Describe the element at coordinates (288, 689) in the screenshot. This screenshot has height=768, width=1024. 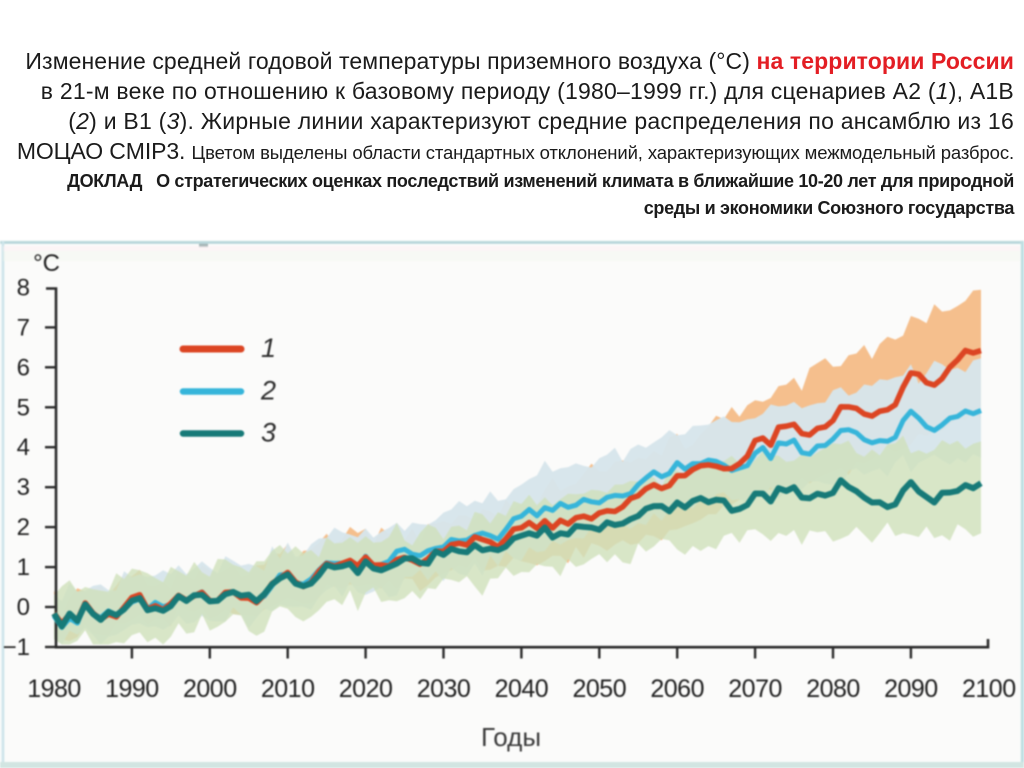
I see `svg-text: 2010` at that location.